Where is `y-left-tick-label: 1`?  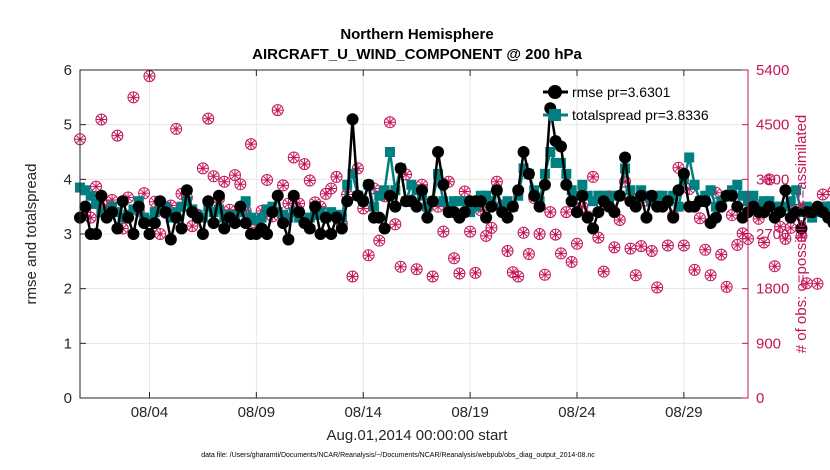 y-left-tick-label: 1 is located at coordinates (68, 343).